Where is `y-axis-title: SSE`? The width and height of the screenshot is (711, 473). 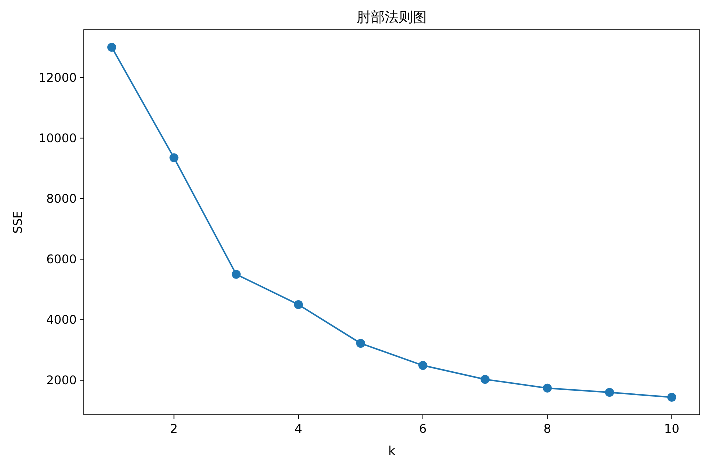
y-axis-title: SSE is located at coordinates (18, 222).